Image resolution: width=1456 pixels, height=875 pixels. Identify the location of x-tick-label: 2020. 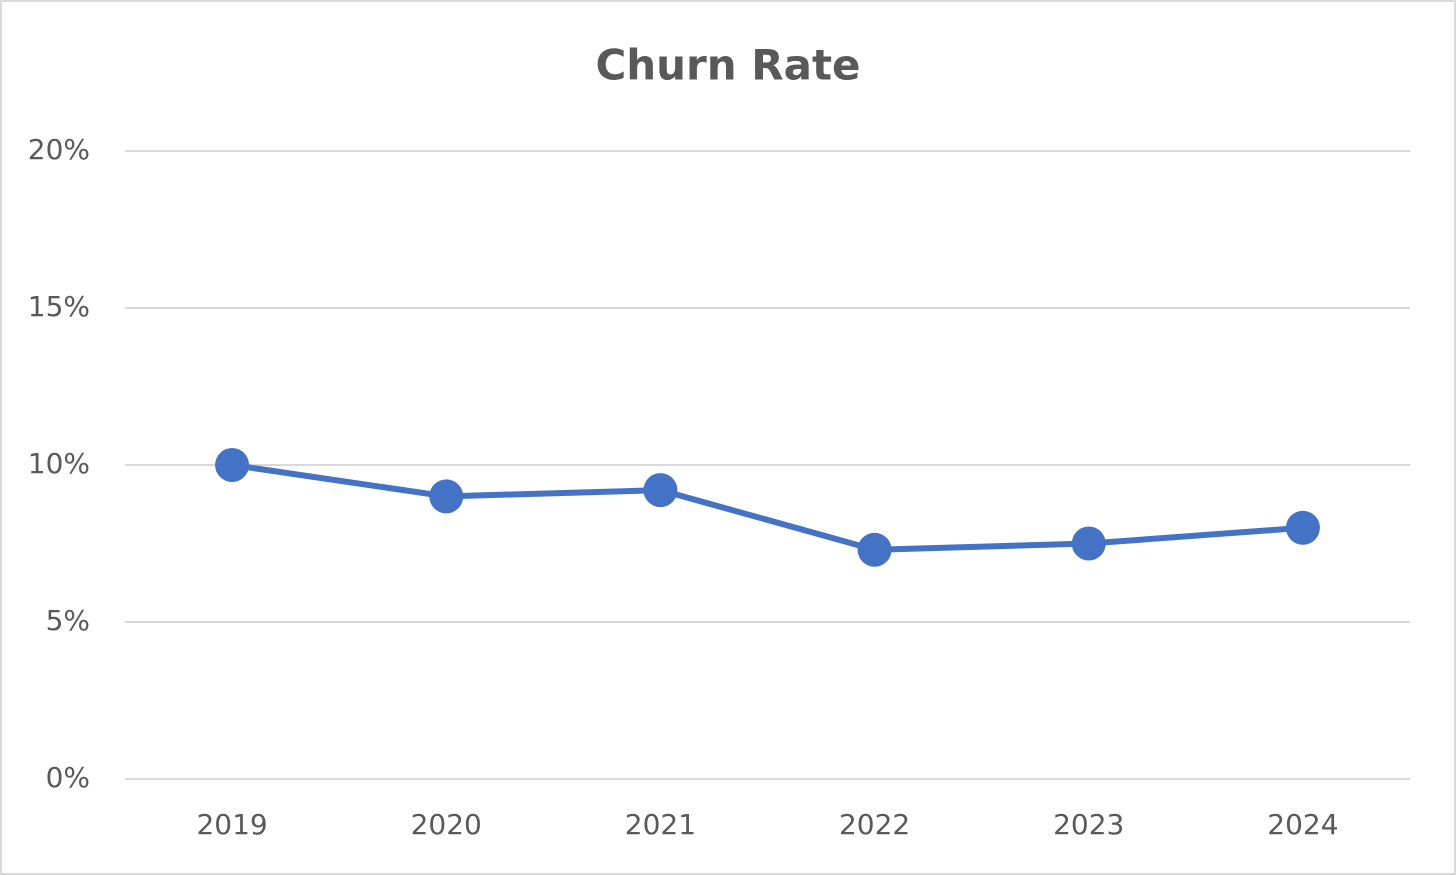
(446, 824).